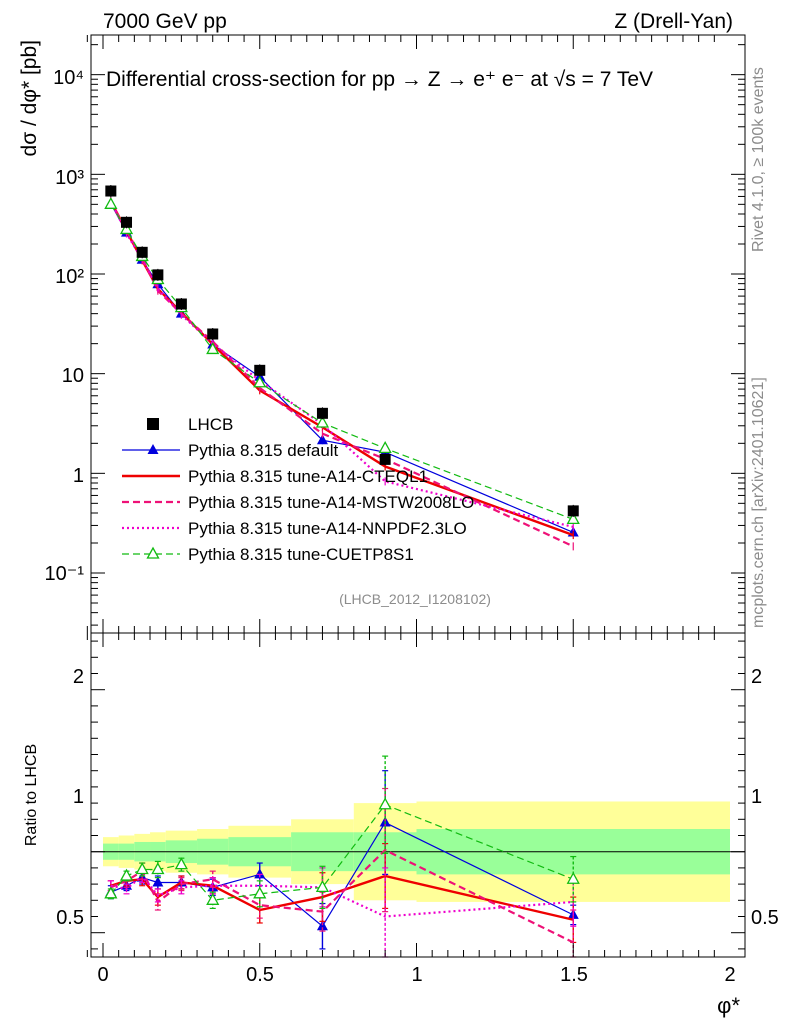  I want to click on analysis-tag: (LHCB_2012_I1208102), so click(415, 599).